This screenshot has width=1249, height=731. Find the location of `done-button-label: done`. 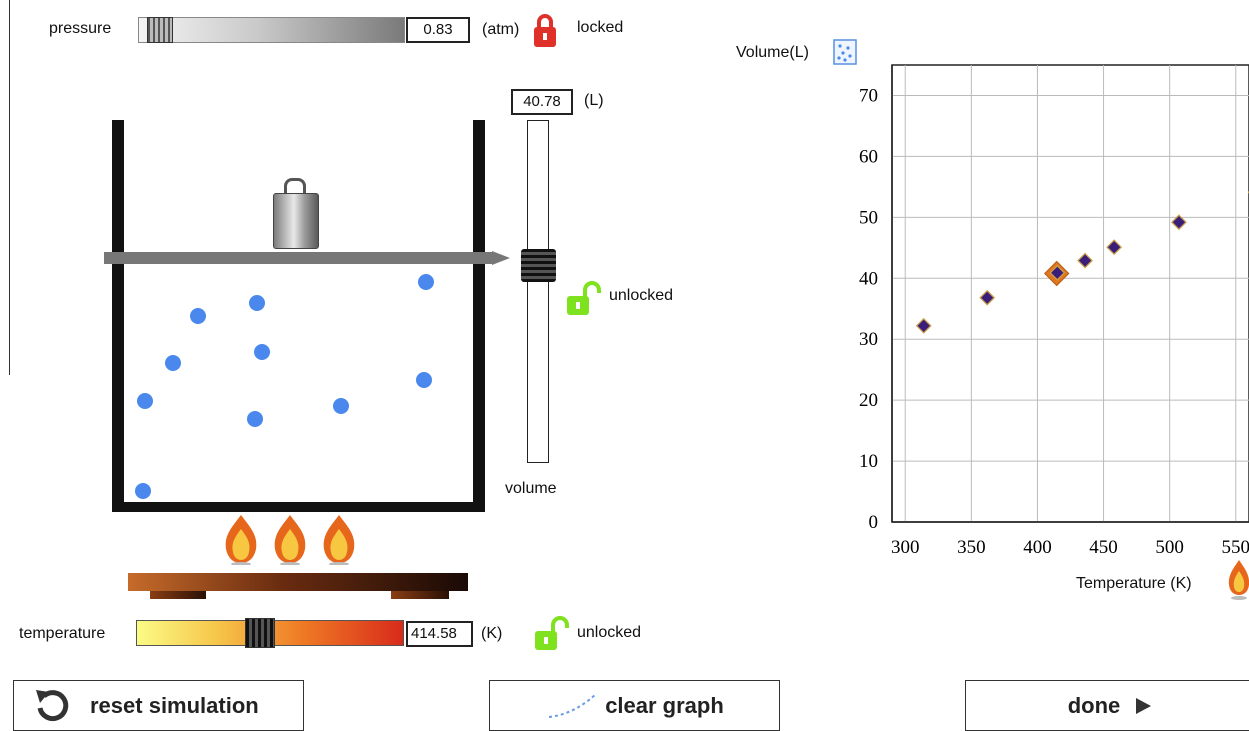

done-button-label: done is located at coordinates (1094, 705).